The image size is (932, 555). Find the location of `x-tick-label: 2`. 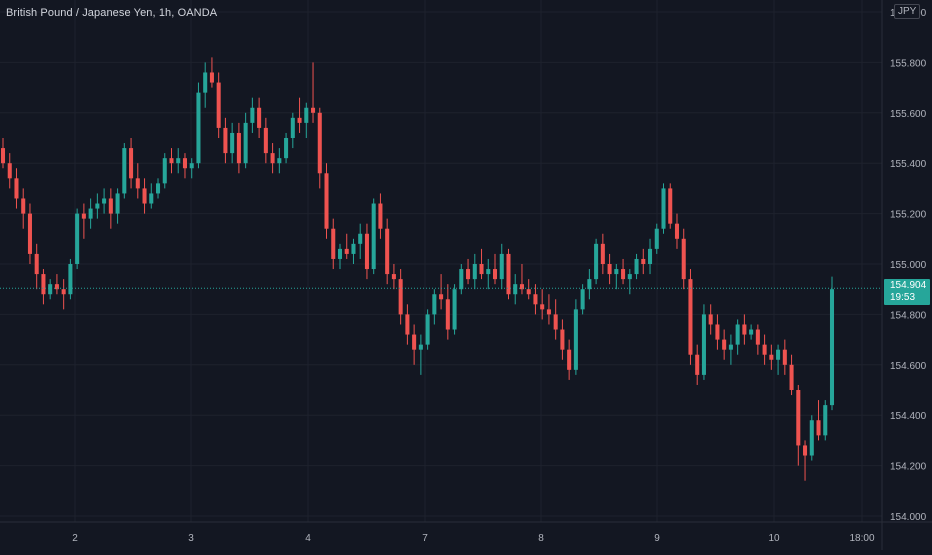

x-tick-label: 2 is located at coordinates (75, 538).